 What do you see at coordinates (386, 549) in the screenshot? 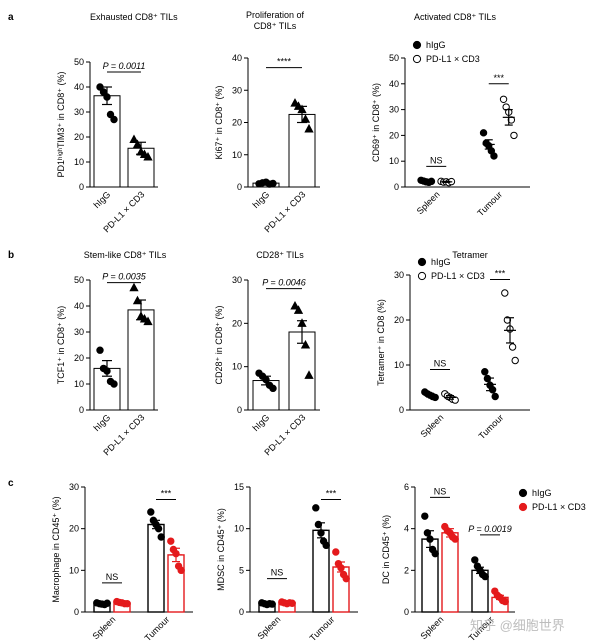
I see `y-axis-label: DC in CD45⁺ (%)` at bounding box center [386, 549].